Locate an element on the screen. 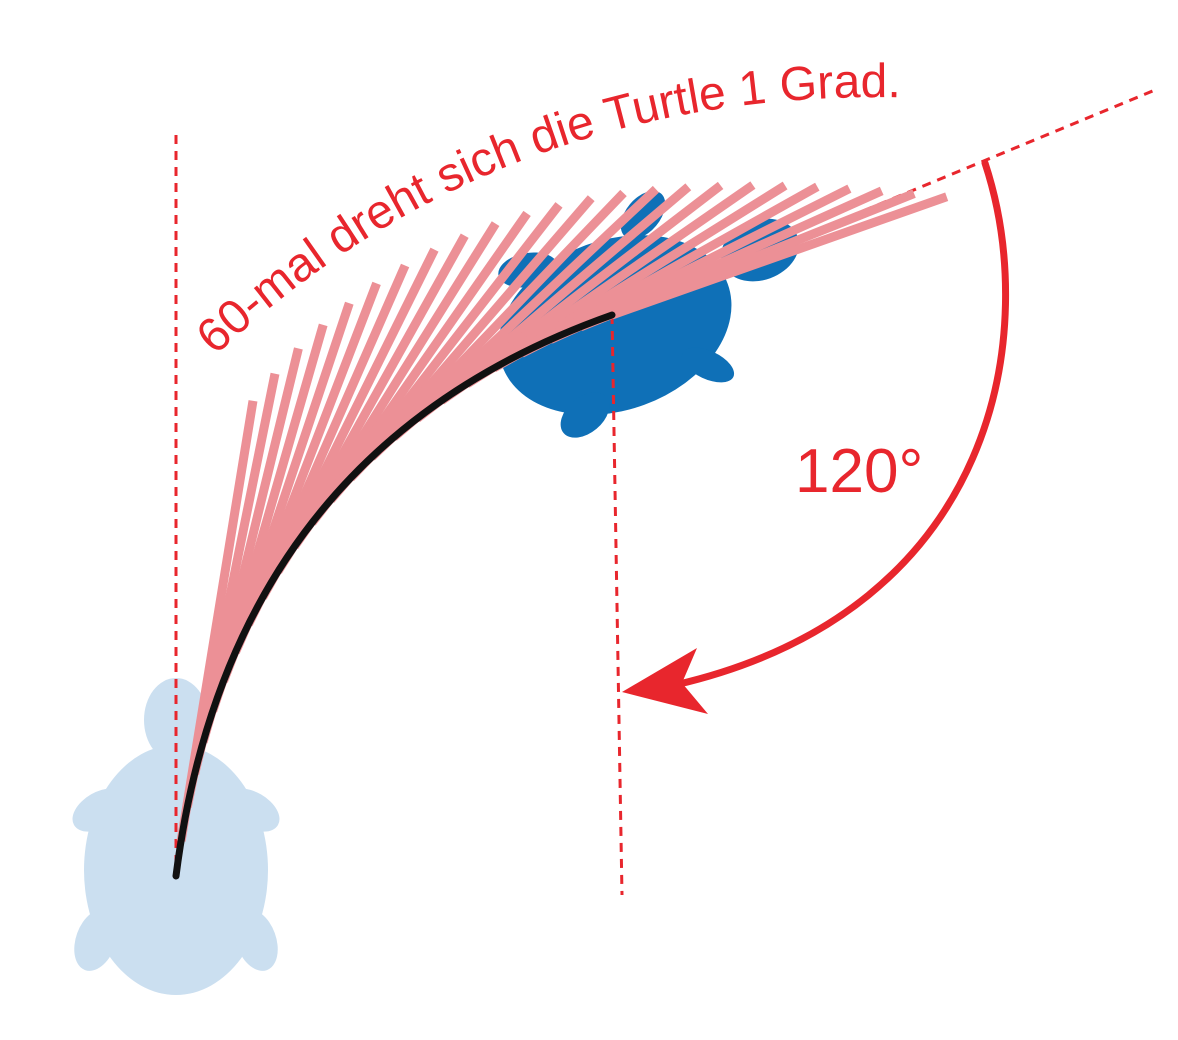  end-vertical-dashed-line is located at coordinates (617, 605).